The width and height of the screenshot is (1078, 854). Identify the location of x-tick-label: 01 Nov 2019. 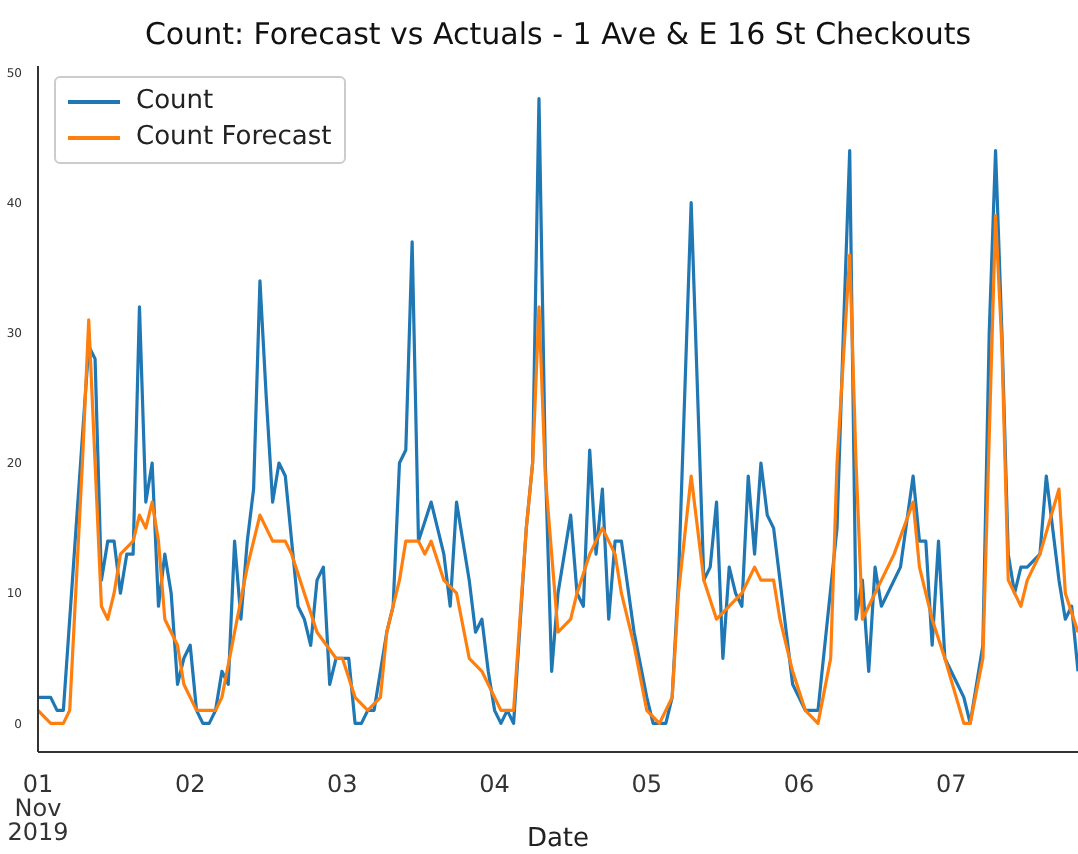
(38, 808).